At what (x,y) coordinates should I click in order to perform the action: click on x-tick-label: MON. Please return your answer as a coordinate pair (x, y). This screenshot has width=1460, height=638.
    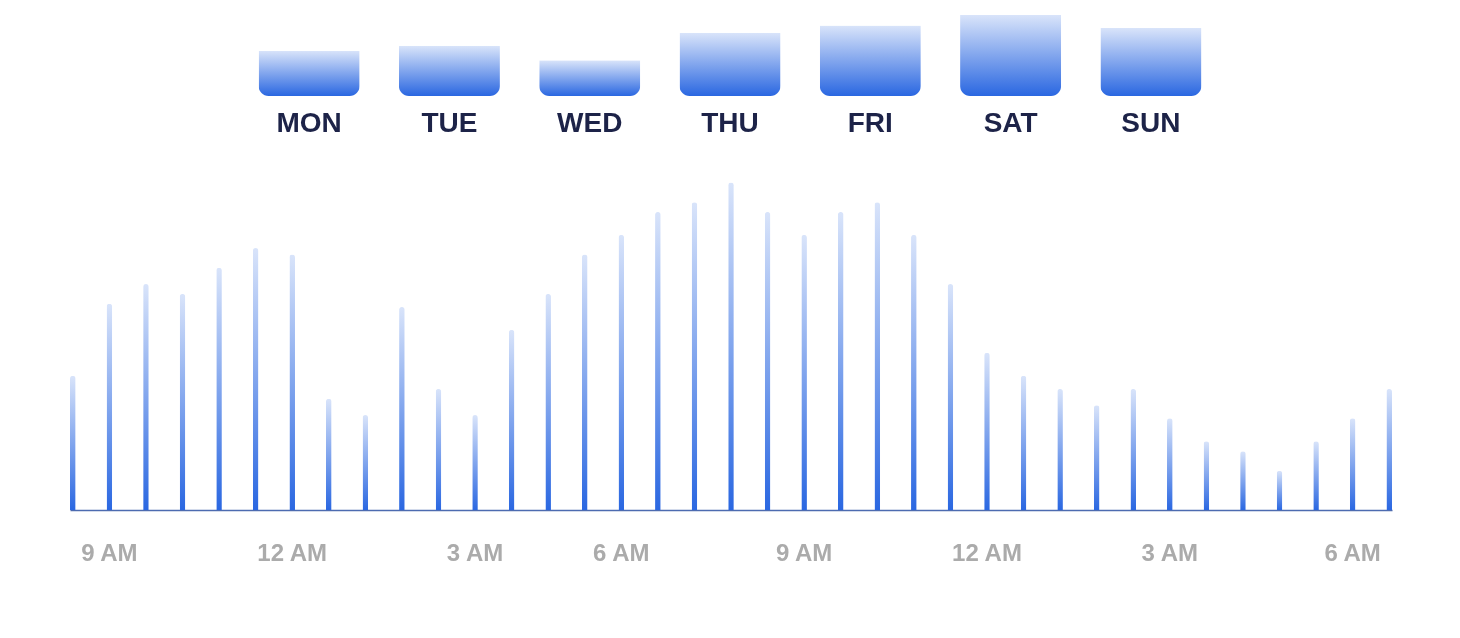
    Looking at the image, I should click on (309, 122).